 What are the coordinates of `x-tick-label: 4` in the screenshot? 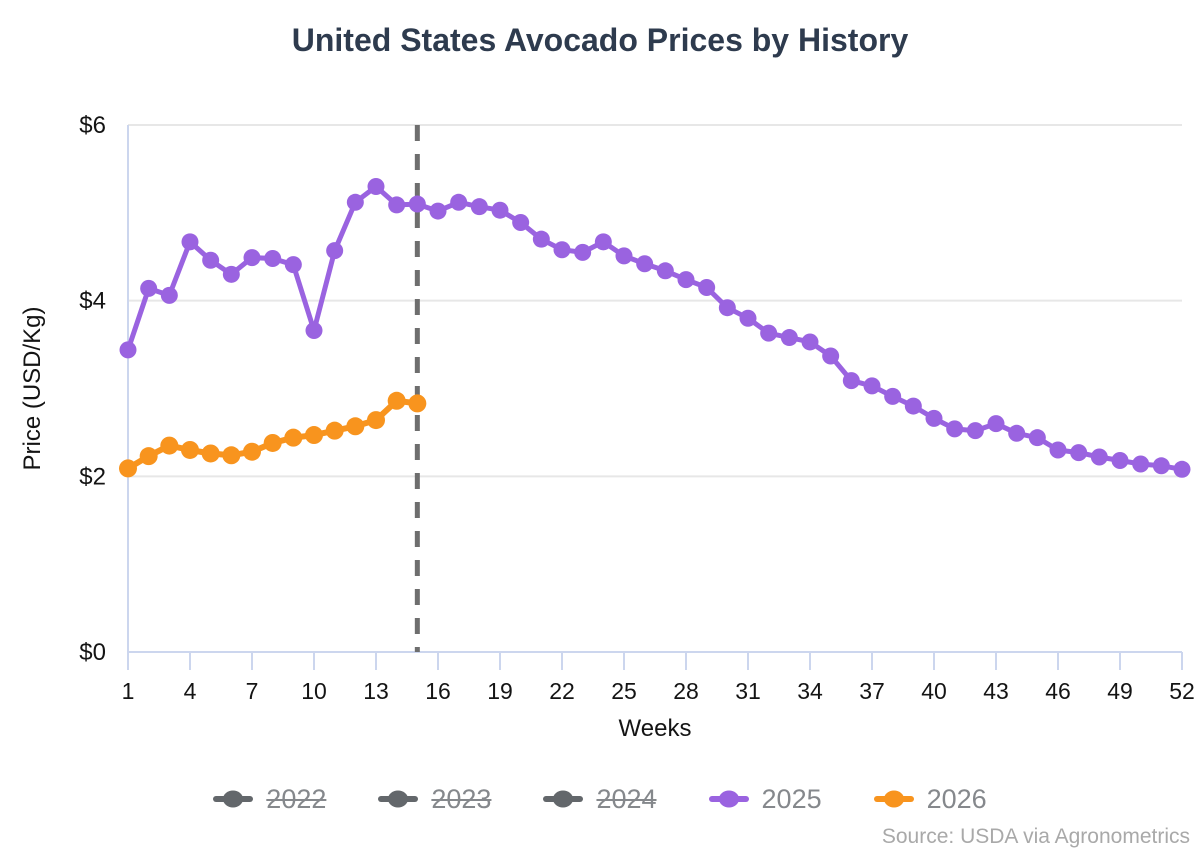 It's located at (190, 691).